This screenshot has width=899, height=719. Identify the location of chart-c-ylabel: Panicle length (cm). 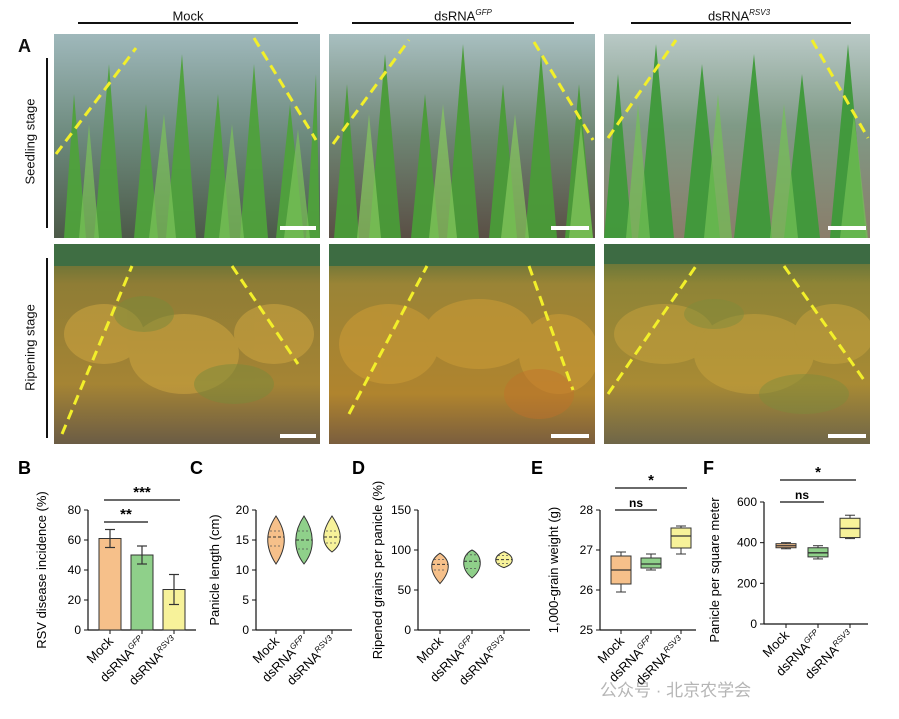
(214, 569).